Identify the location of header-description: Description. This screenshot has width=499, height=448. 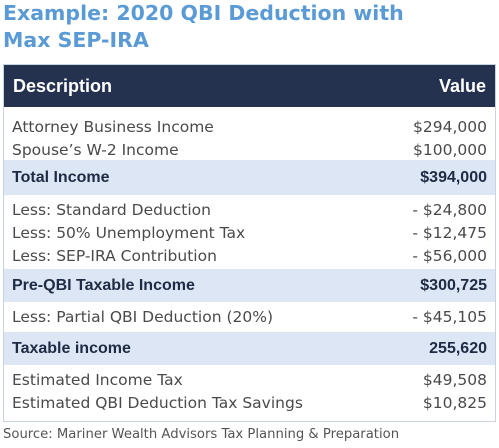
(63, 85).